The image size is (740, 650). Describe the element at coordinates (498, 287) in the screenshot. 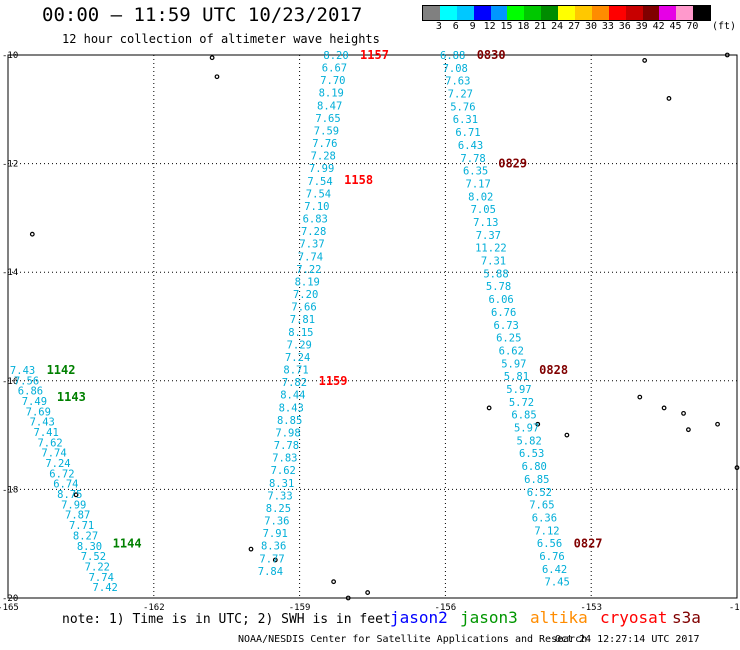

I see `wave-height-value: 5.78` at that location.